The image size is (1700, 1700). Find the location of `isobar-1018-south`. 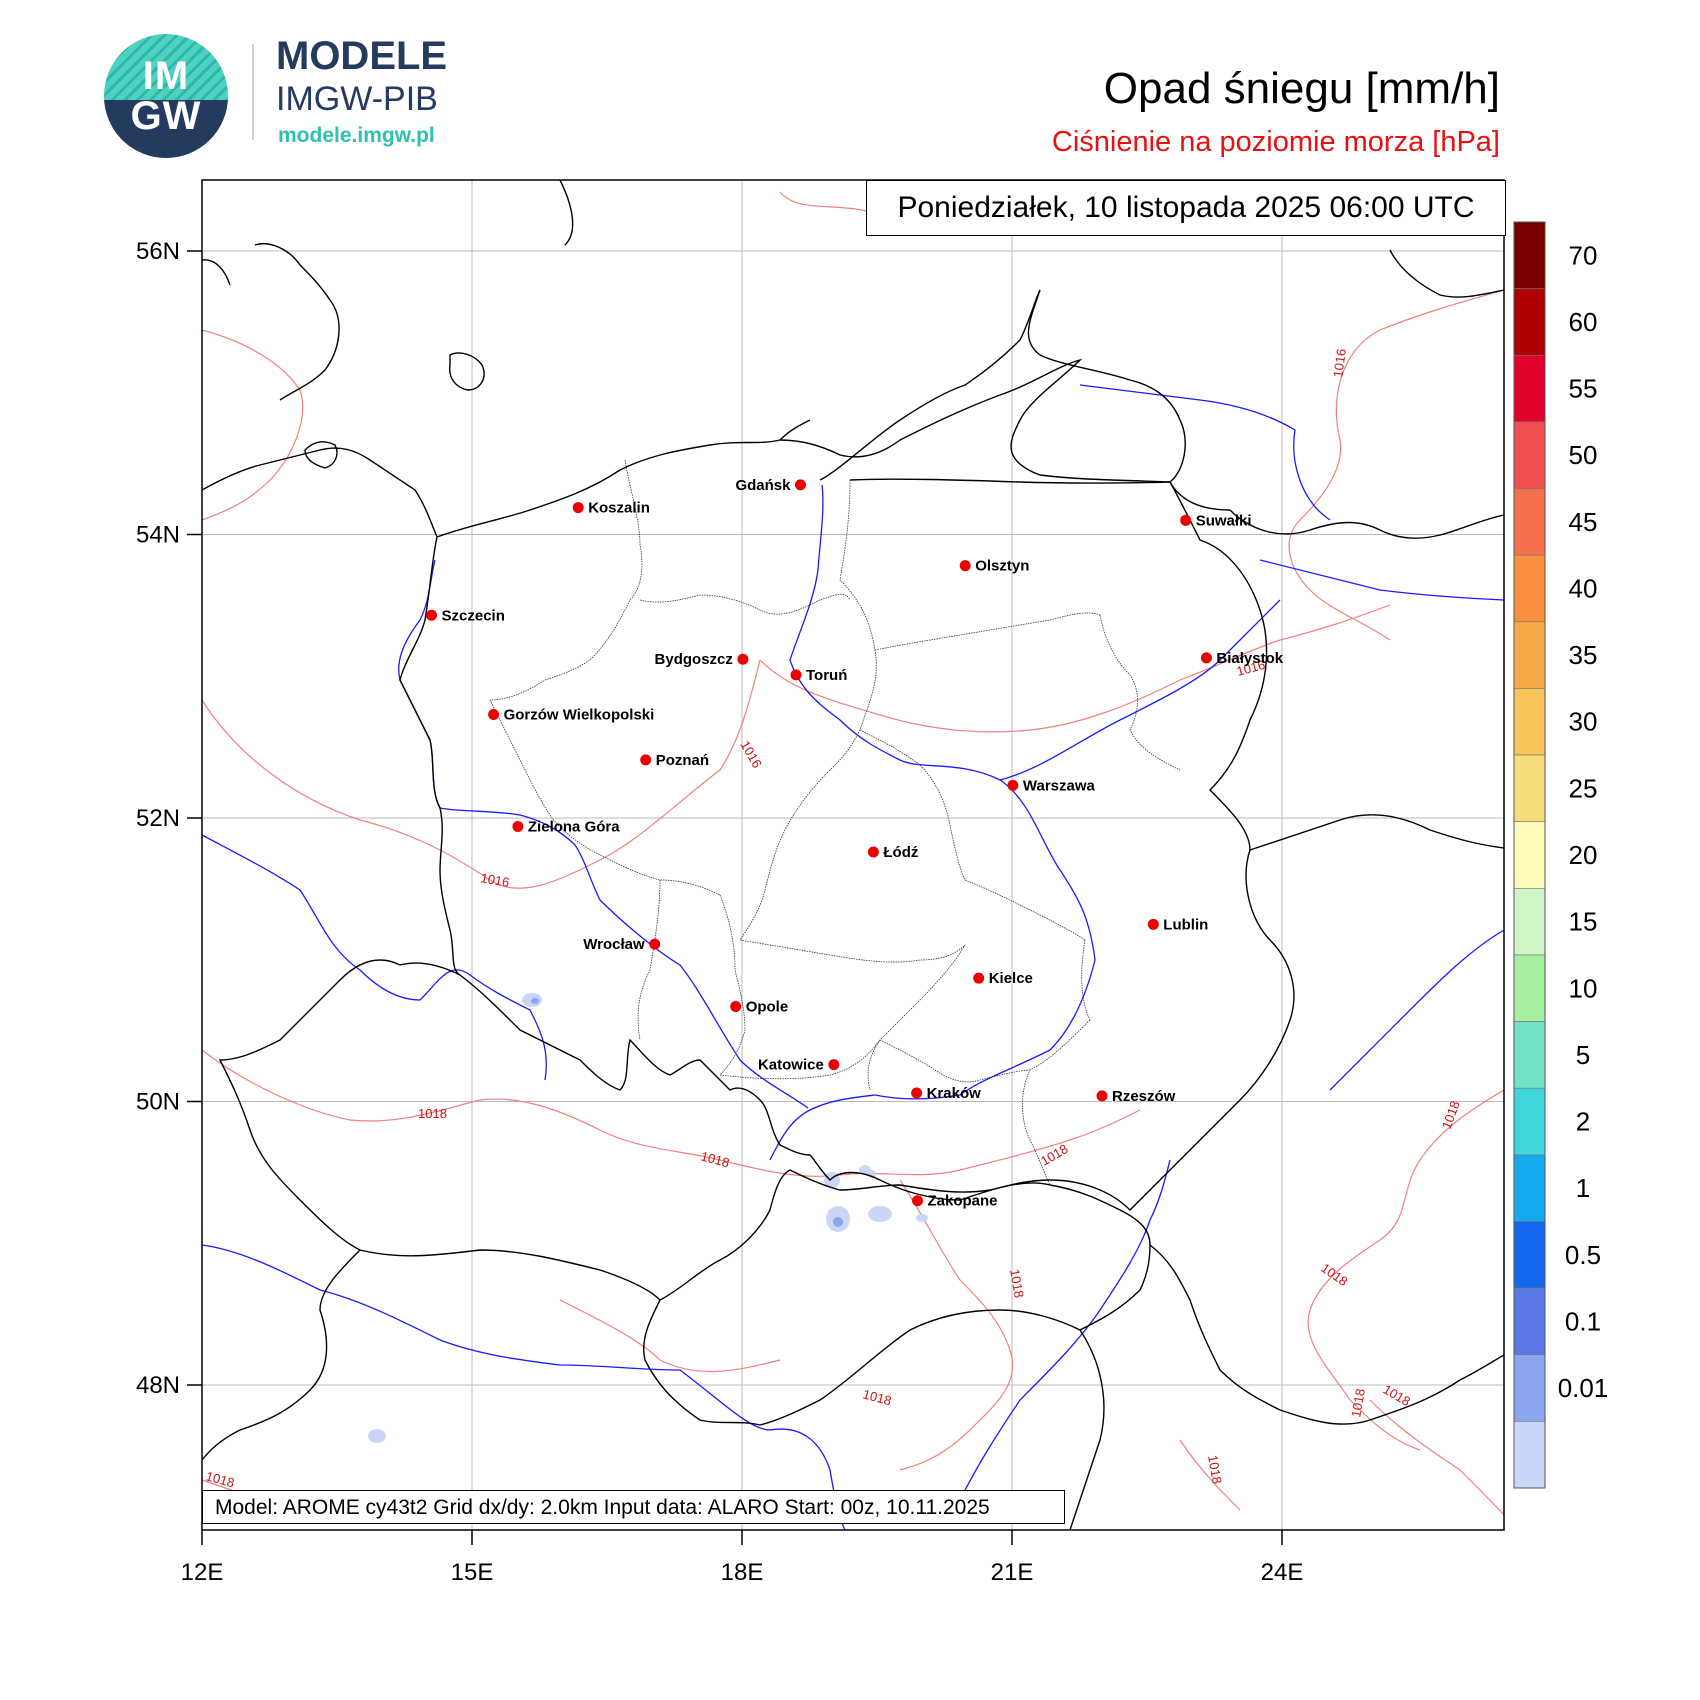

isobar-1018-south is located at coordinates (671, 1113).